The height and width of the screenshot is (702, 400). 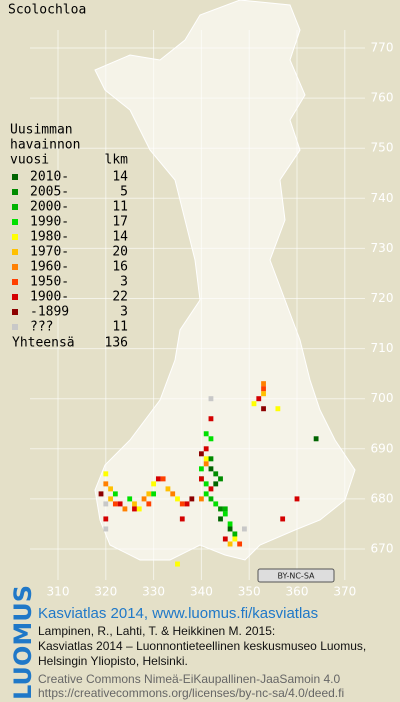 What do you see at coordinates (29, 160) in the screenshot?
I see `legend-heading: vuosi` at bounding box center [29, 160].